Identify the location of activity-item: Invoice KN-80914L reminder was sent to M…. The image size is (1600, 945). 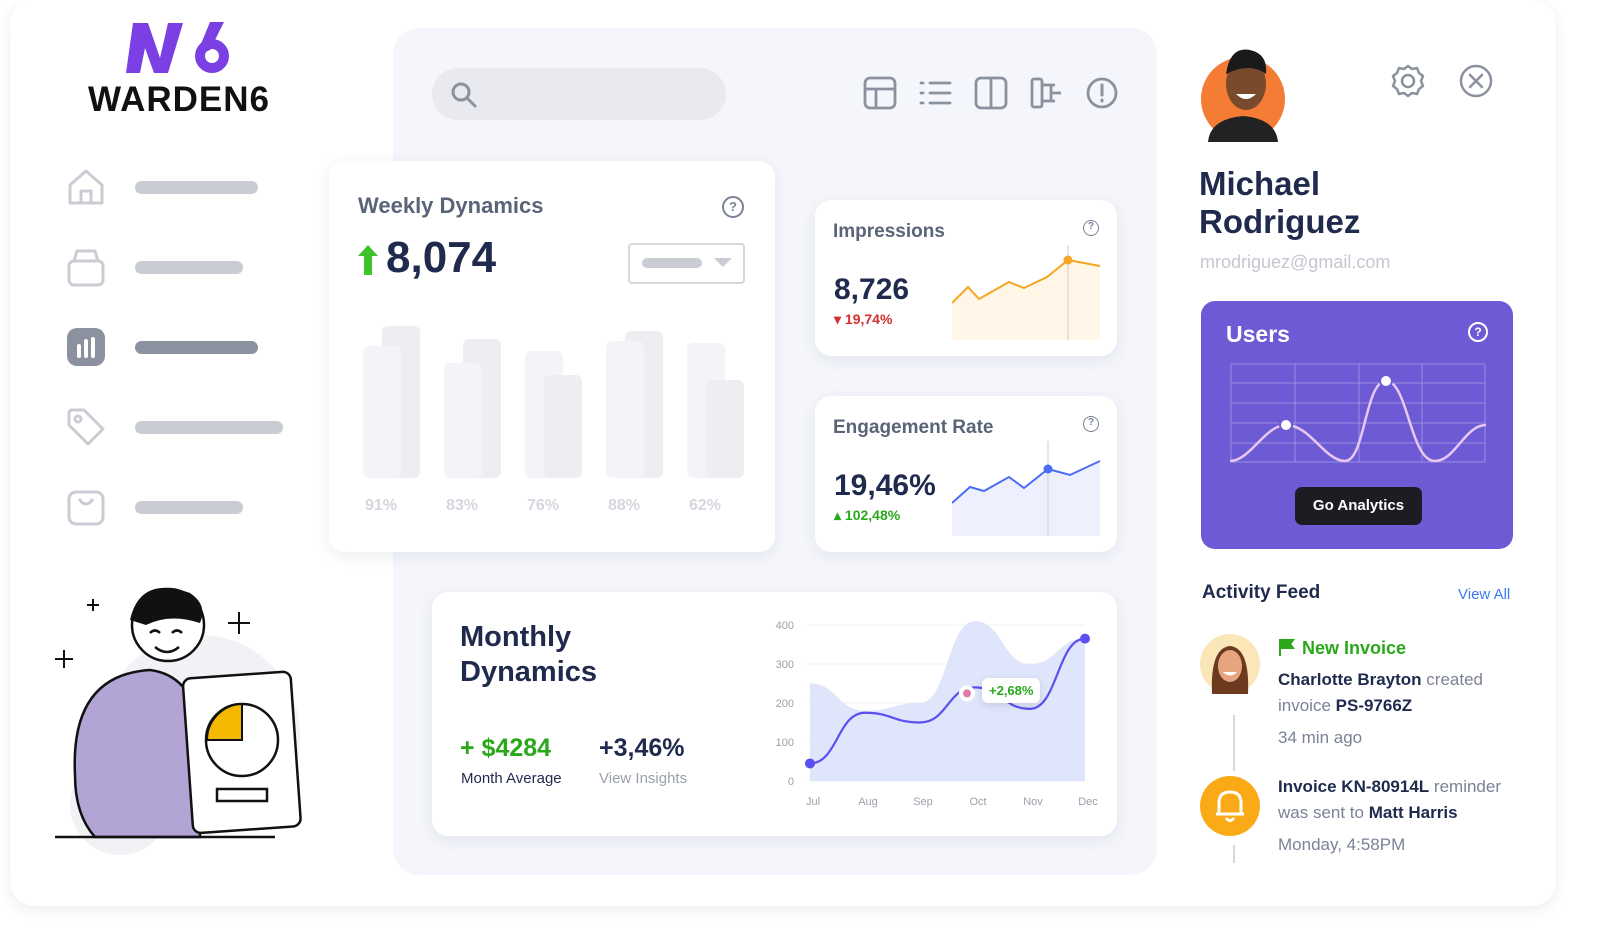
(1408, 816).